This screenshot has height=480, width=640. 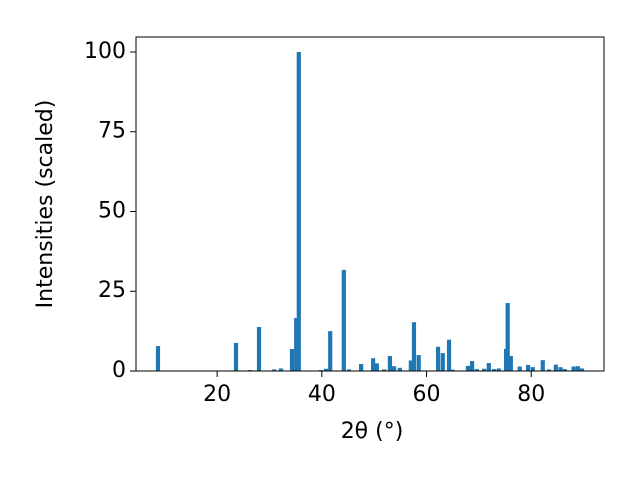 What do you see at coordinates (372, 431) in the screenshot?
I see `x-axis-label: 2θ (°)` at bounding box center [372, 431].